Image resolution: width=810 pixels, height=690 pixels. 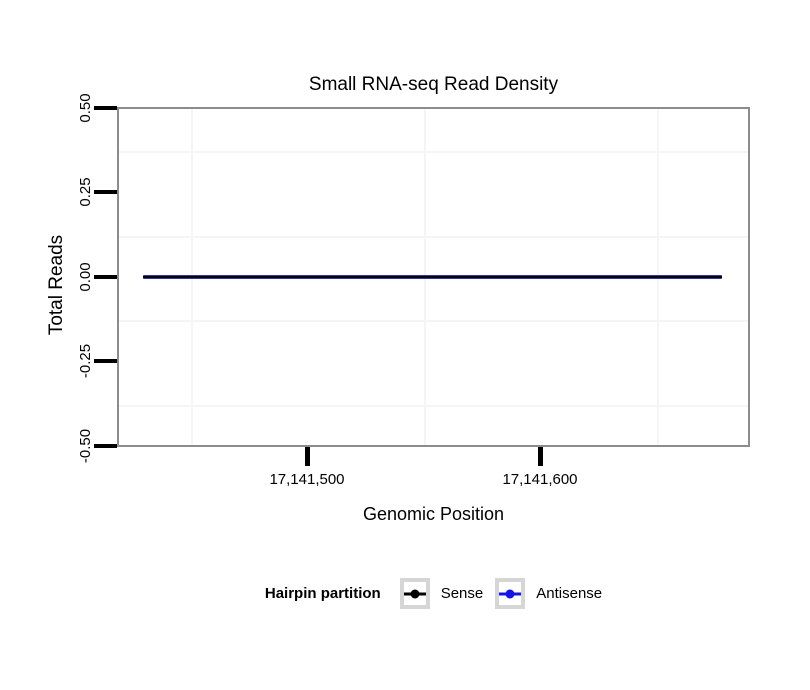 I want to click on x-axis-label: Genomic Position, so click(x=433, y=514).